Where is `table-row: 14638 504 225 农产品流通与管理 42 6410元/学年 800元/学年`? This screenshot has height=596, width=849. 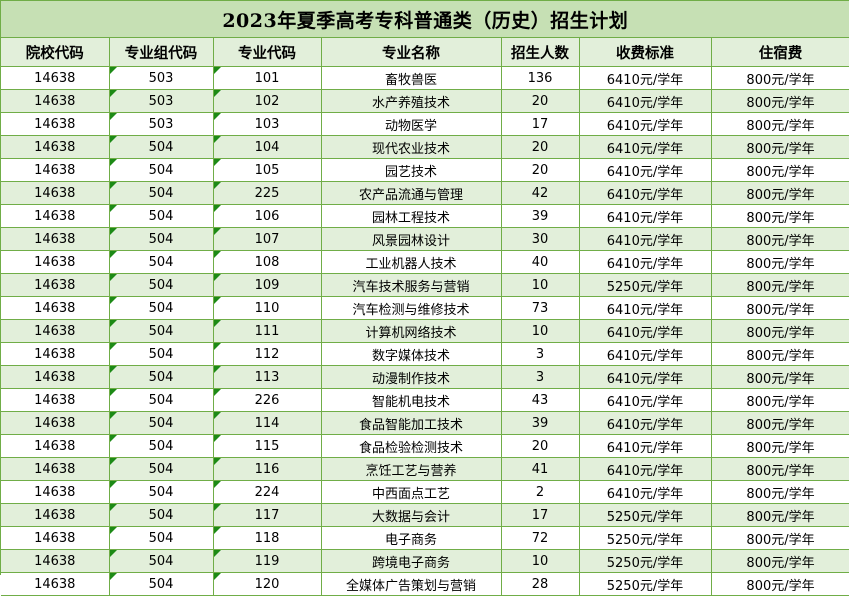
table-row: 14638 504 225 农产品流通与管理 42 6410元/学年 800元/学年 is located at coordinates (425, 193).